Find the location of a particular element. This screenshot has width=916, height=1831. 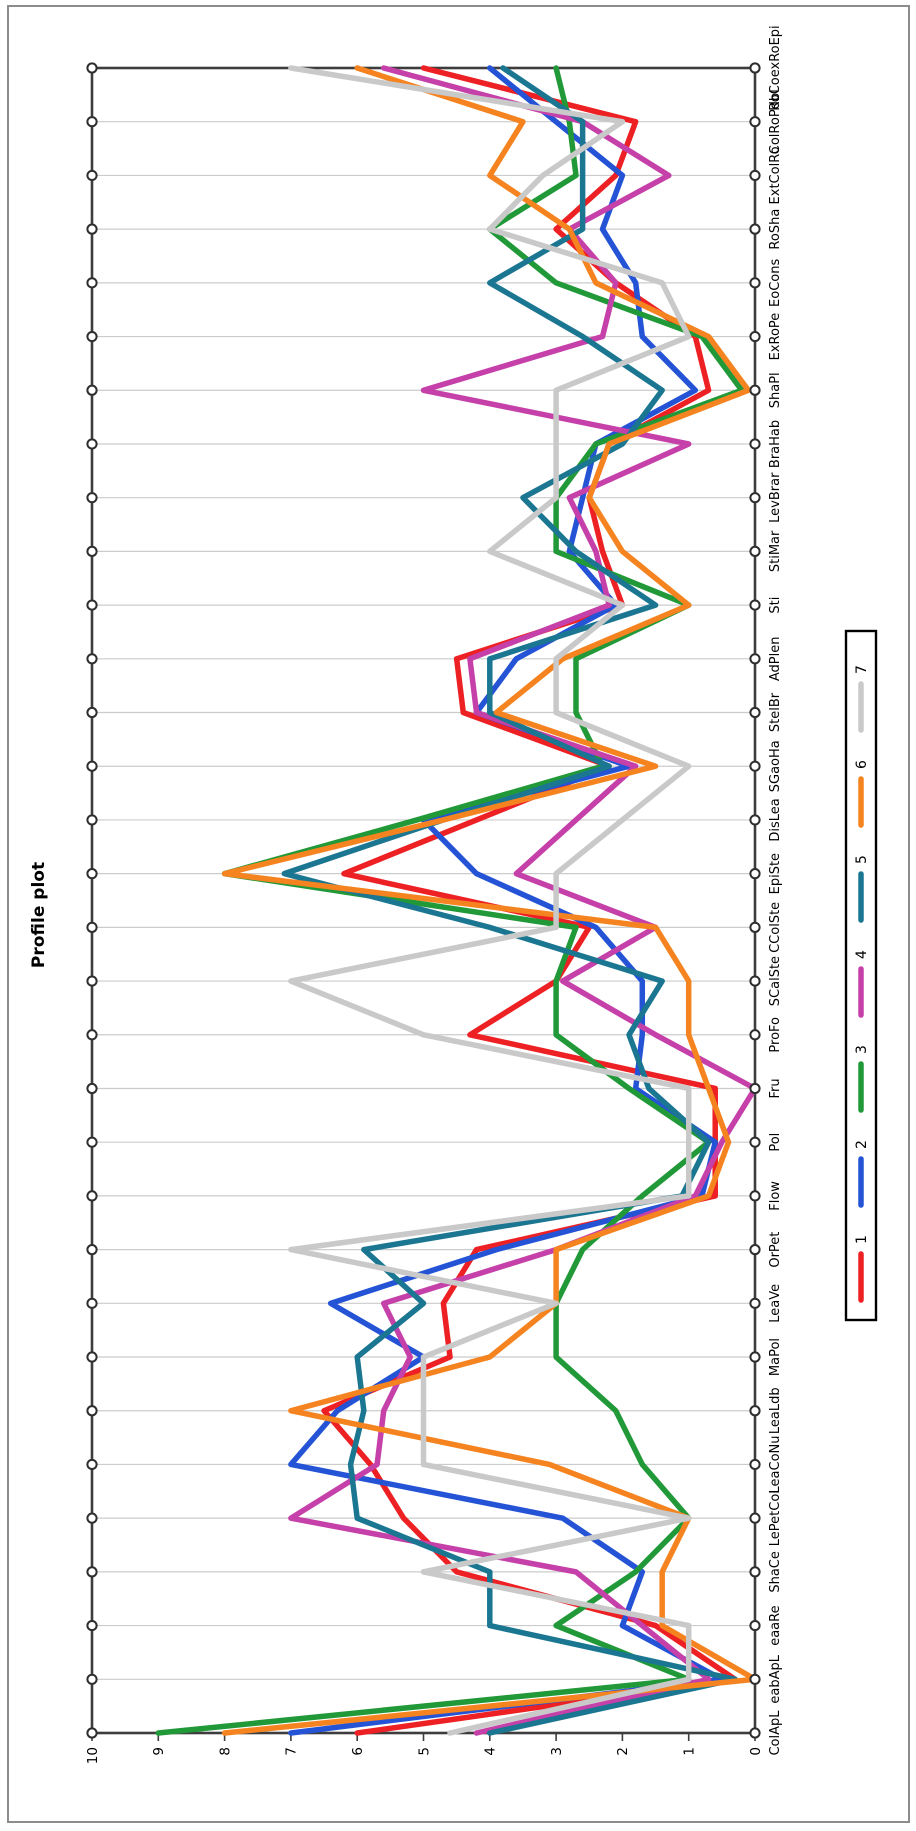

category-label: Pol is located at coordinates (775, 1142).